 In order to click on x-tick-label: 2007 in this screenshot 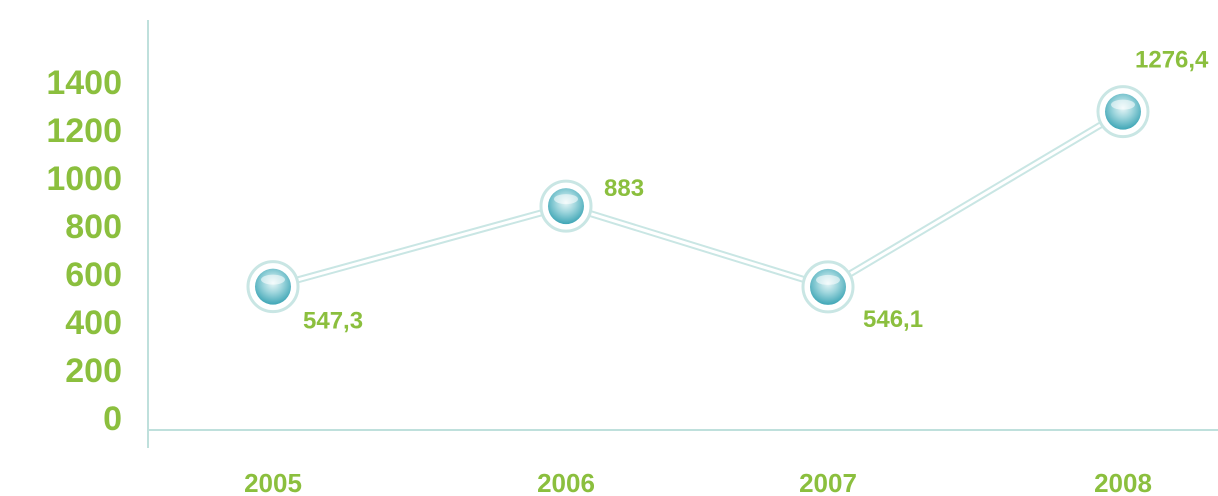, I will do `click(828, 482)`.